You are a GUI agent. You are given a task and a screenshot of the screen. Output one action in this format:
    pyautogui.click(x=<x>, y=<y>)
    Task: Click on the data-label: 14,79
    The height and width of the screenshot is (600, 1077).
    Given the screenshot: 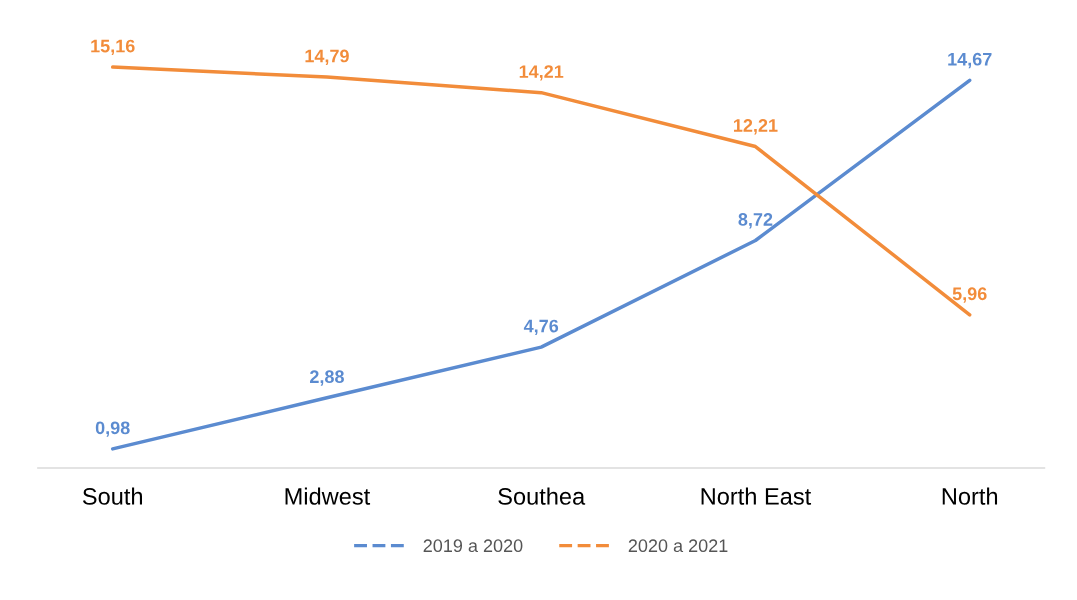 What is the action you would take?
    pyautogui.click(x=327, y=57)
    